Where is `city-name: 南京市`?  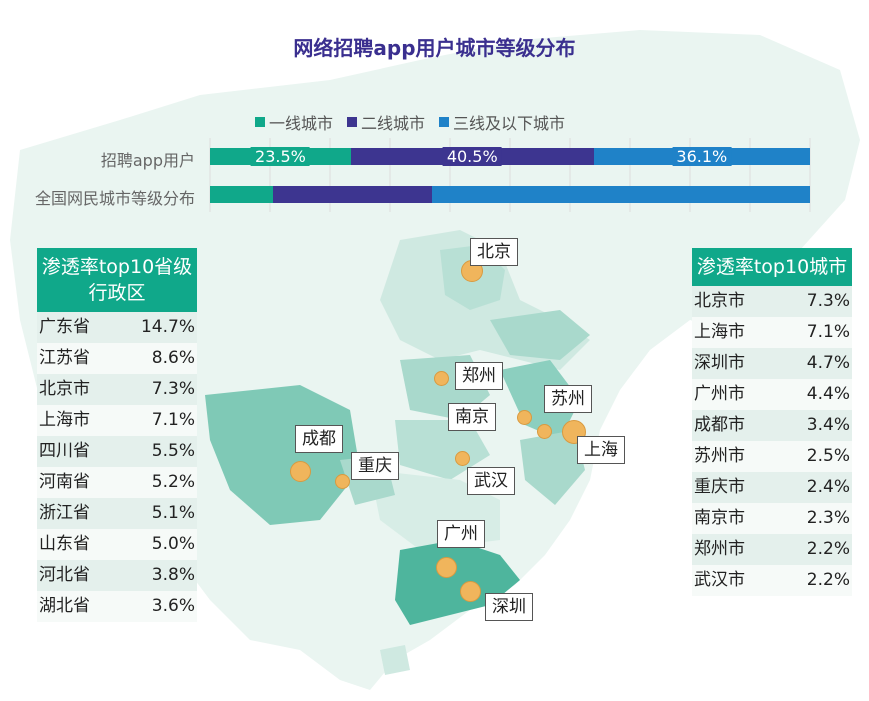 city-name: 南京市 is located at coordinates (719, 518).